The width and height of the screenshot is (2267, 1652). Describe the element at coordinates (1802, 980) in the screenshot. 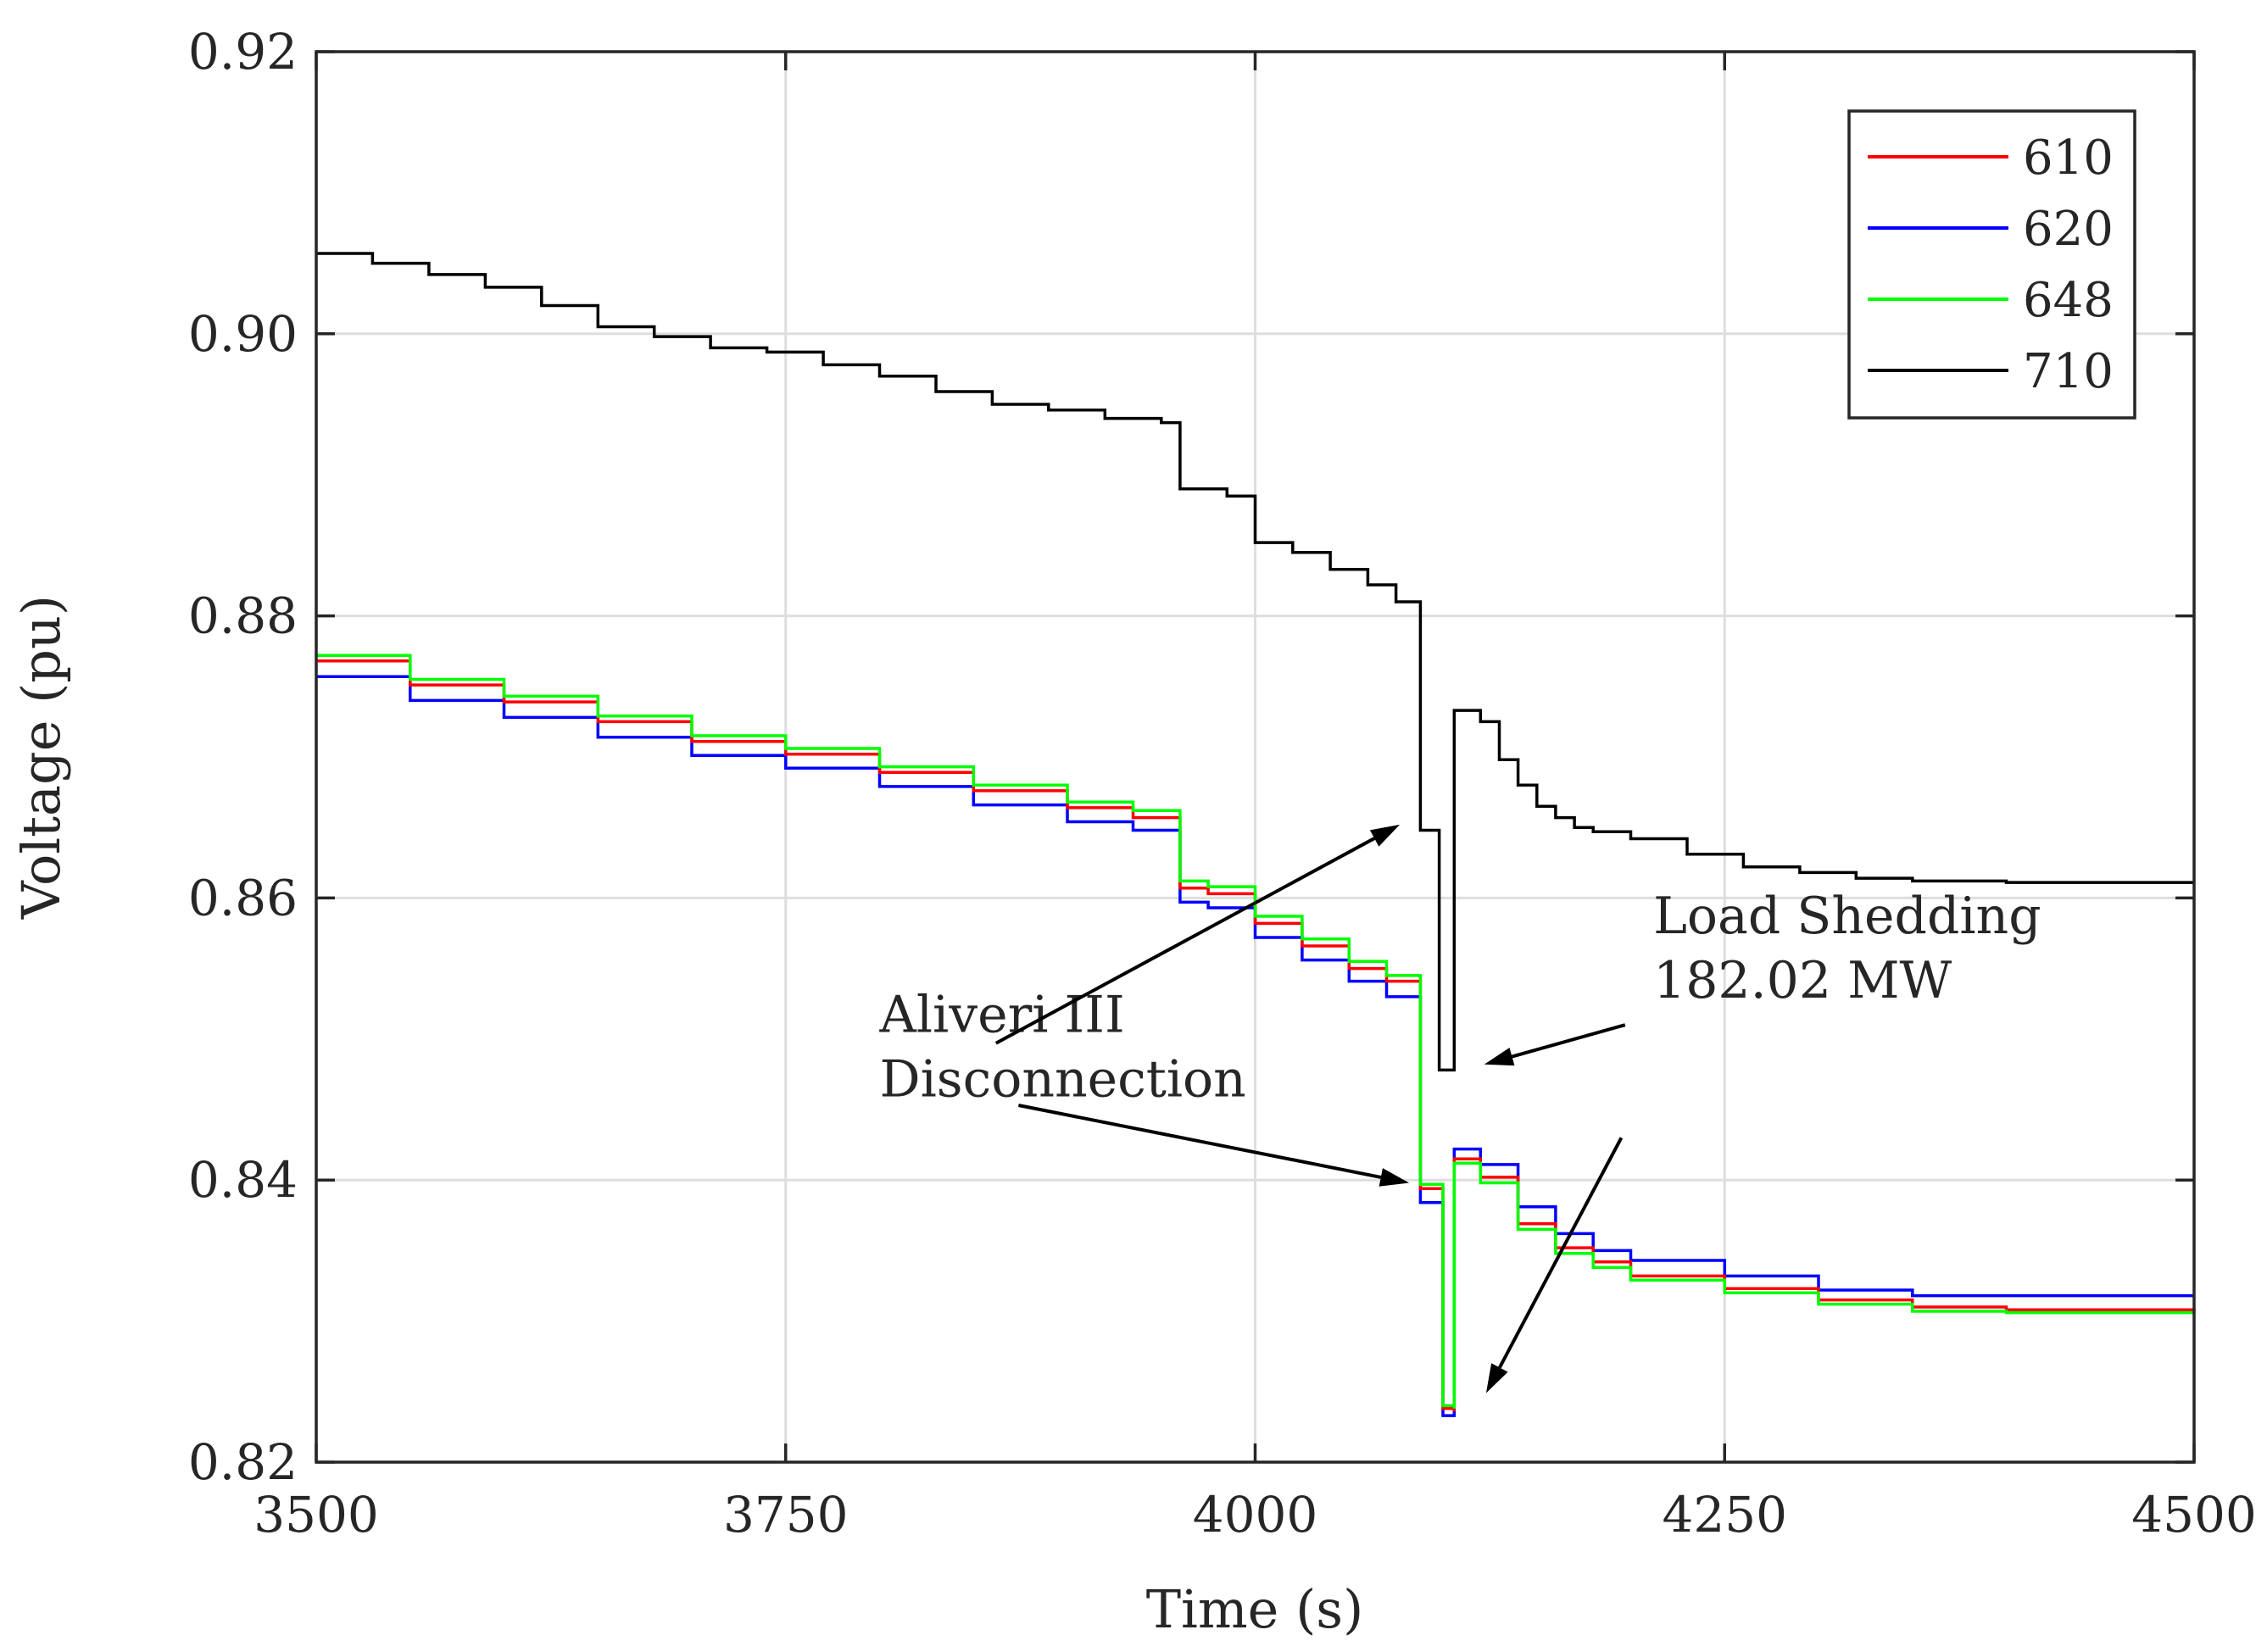

I see `annotation-text: 182.02 MW` at that location.